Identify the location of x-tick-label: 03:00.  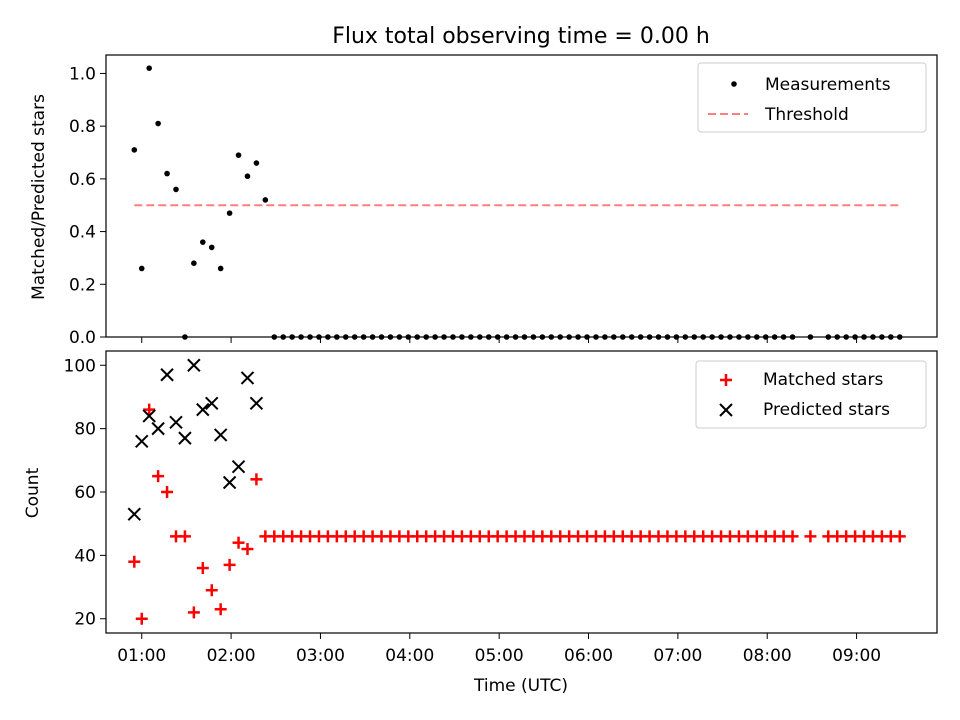
(320, 656).